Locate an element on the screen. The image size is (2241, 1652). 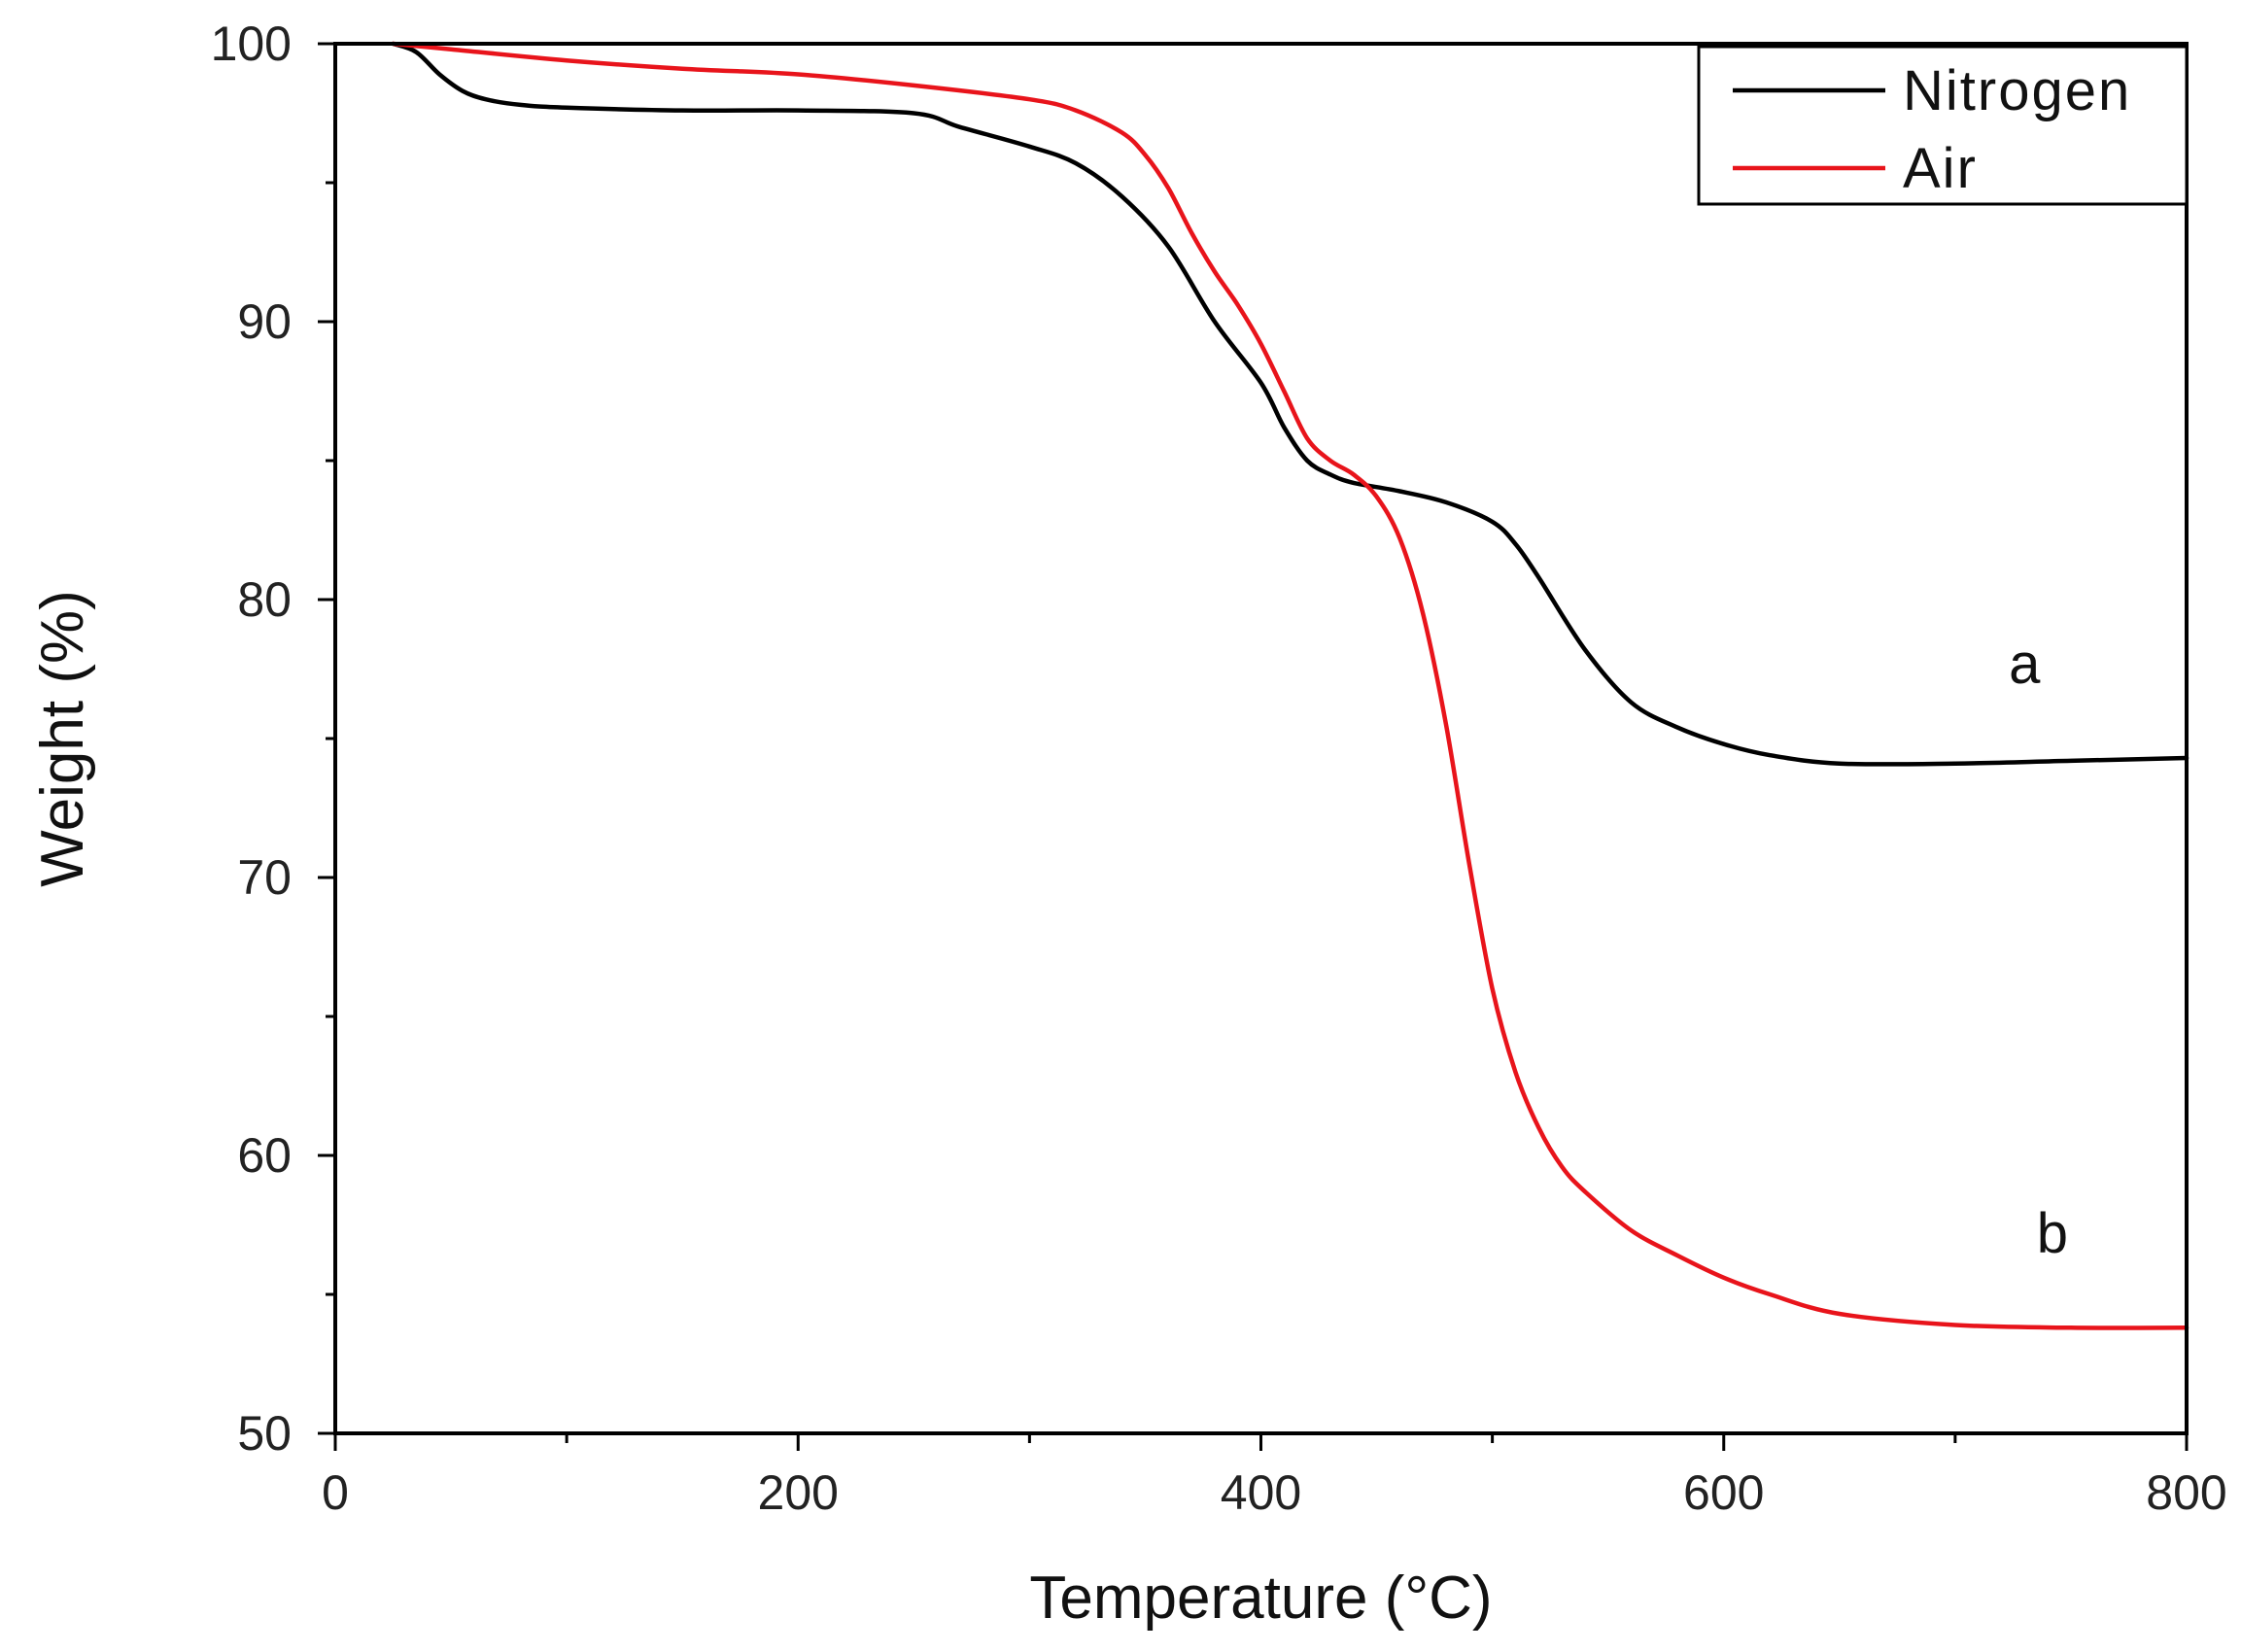
y-tick-label: 50 is located at coordinates (264, 1433).